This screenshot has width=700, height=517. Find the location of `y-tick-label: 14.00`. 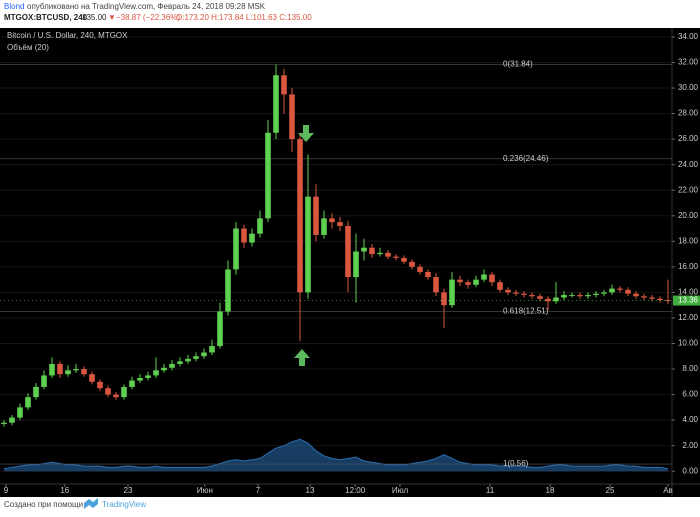

y-tick-label: 14.00 is located at coordinates (688, 292).